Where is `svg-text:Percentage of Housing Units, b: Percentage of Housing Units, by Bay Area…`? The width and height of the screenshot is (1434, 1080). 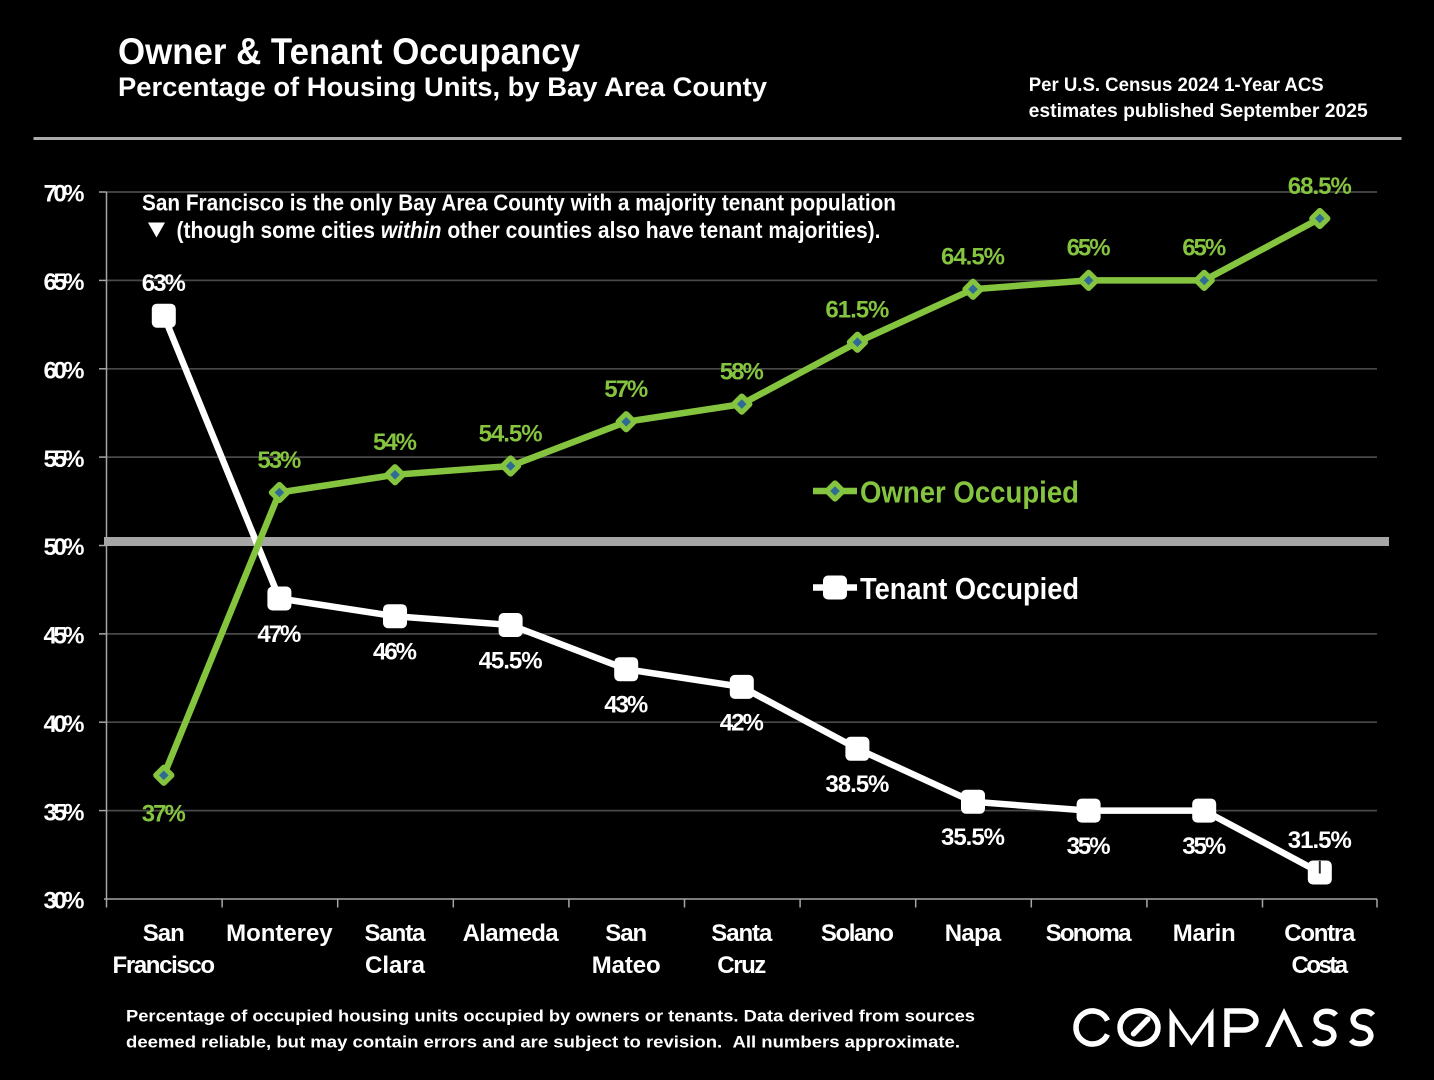
svg-text:Percentage of Housing Units, b: Percentage of Housing Units, by Bay Area… is located at coordinates (442, 87).